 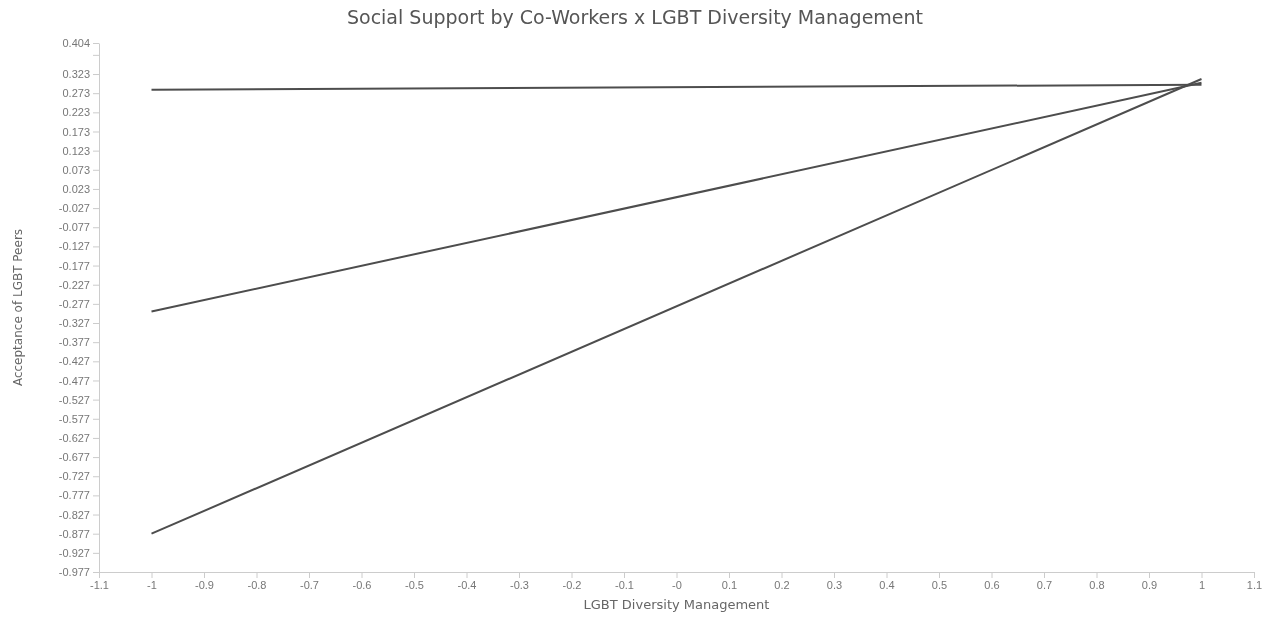 What do you see at coordinates (74, 380) in the screenshot?
I see `y-tick-label: -0.477` at bounding box center [74, 380].